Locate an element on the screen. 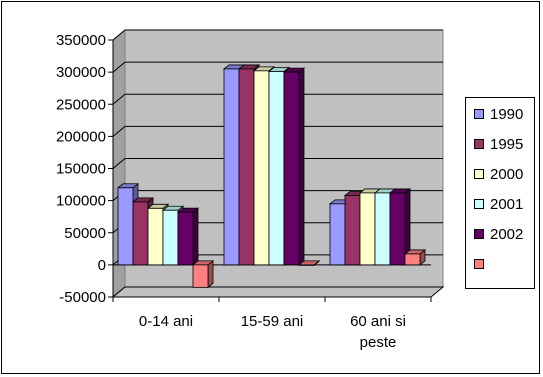 The width and height of the screenshot is (543, 377). legend-item: 1990 is located at coordinates (498, 114).